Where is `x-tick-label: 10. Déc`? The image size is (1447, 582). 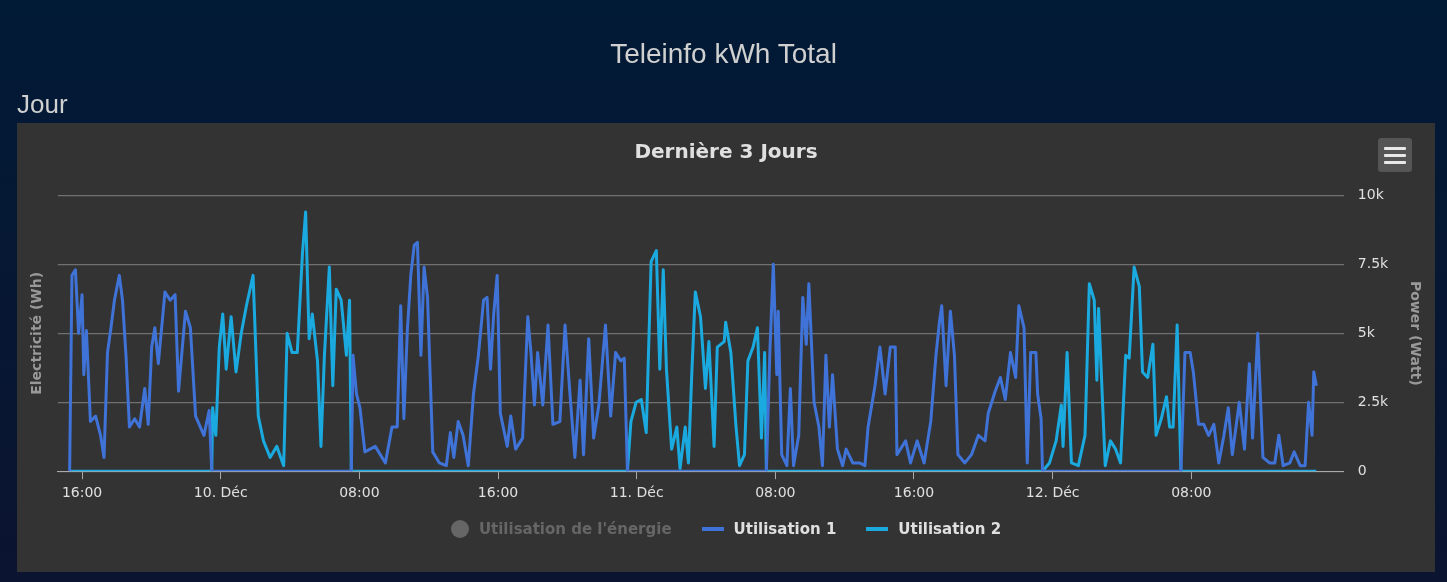 x-tick-label: 10. Déc is located at coordinates (220, 492).